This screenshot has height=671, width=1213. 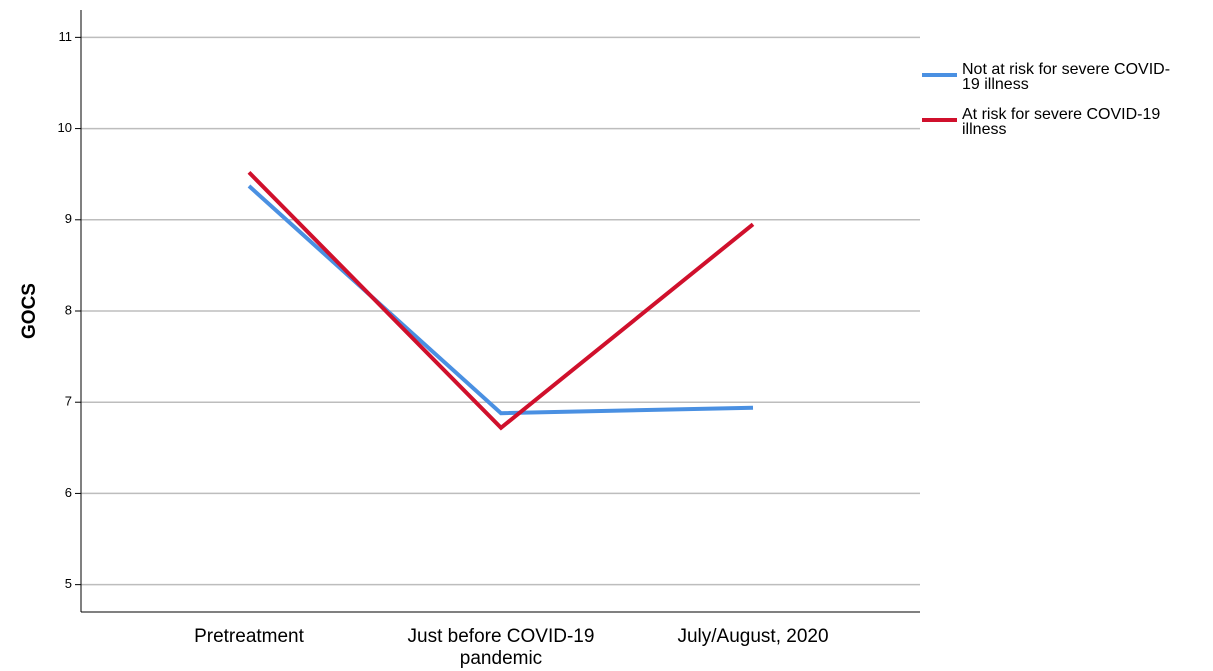 I want to click on x-tick-label: July/August, 2020, so click(x=752, y=636).